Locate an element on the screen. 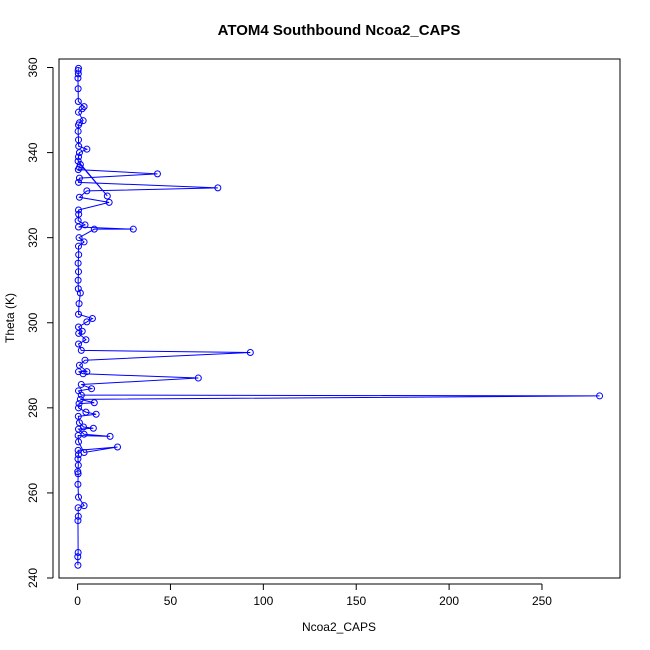  y-tick-label: 320 is located at coordinates (33, 237).